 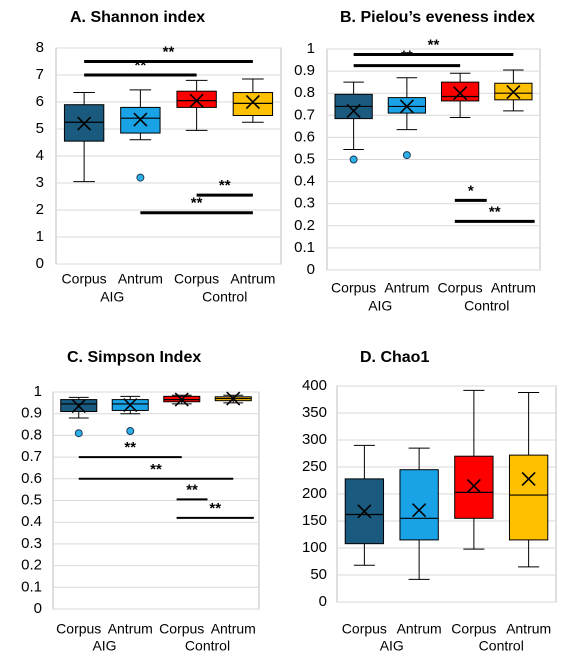 I want to click on y-tick-label: 350, so click(x=314, y=412).